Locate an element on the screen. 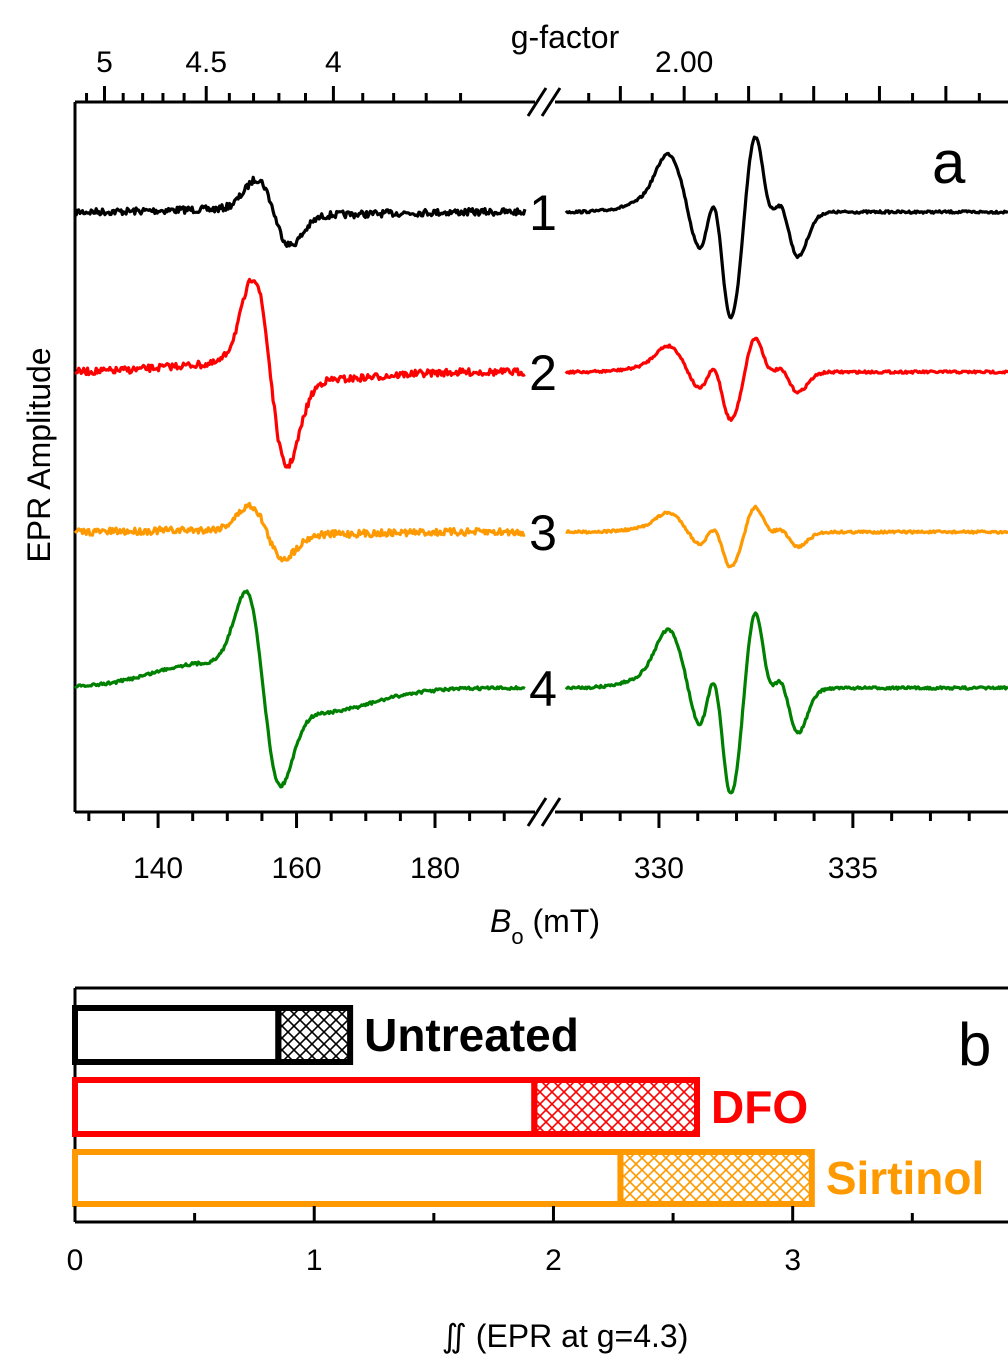 The height and width of the screenshot is (1357, 1008). curve-label: 1 is located at coordinates (543, 213).